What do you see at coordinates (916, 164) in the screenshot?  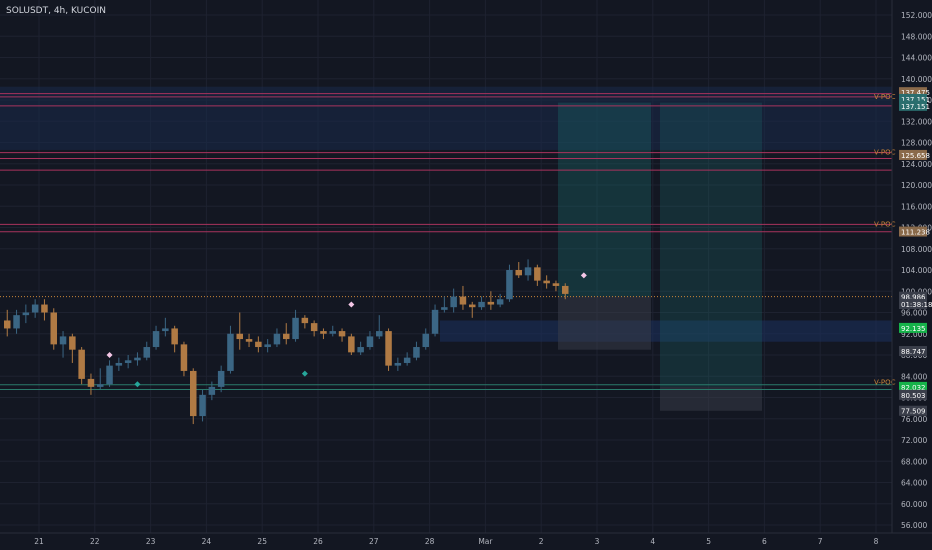 I see `price-tick-label: 124.000` at bounding box center [916, 164].